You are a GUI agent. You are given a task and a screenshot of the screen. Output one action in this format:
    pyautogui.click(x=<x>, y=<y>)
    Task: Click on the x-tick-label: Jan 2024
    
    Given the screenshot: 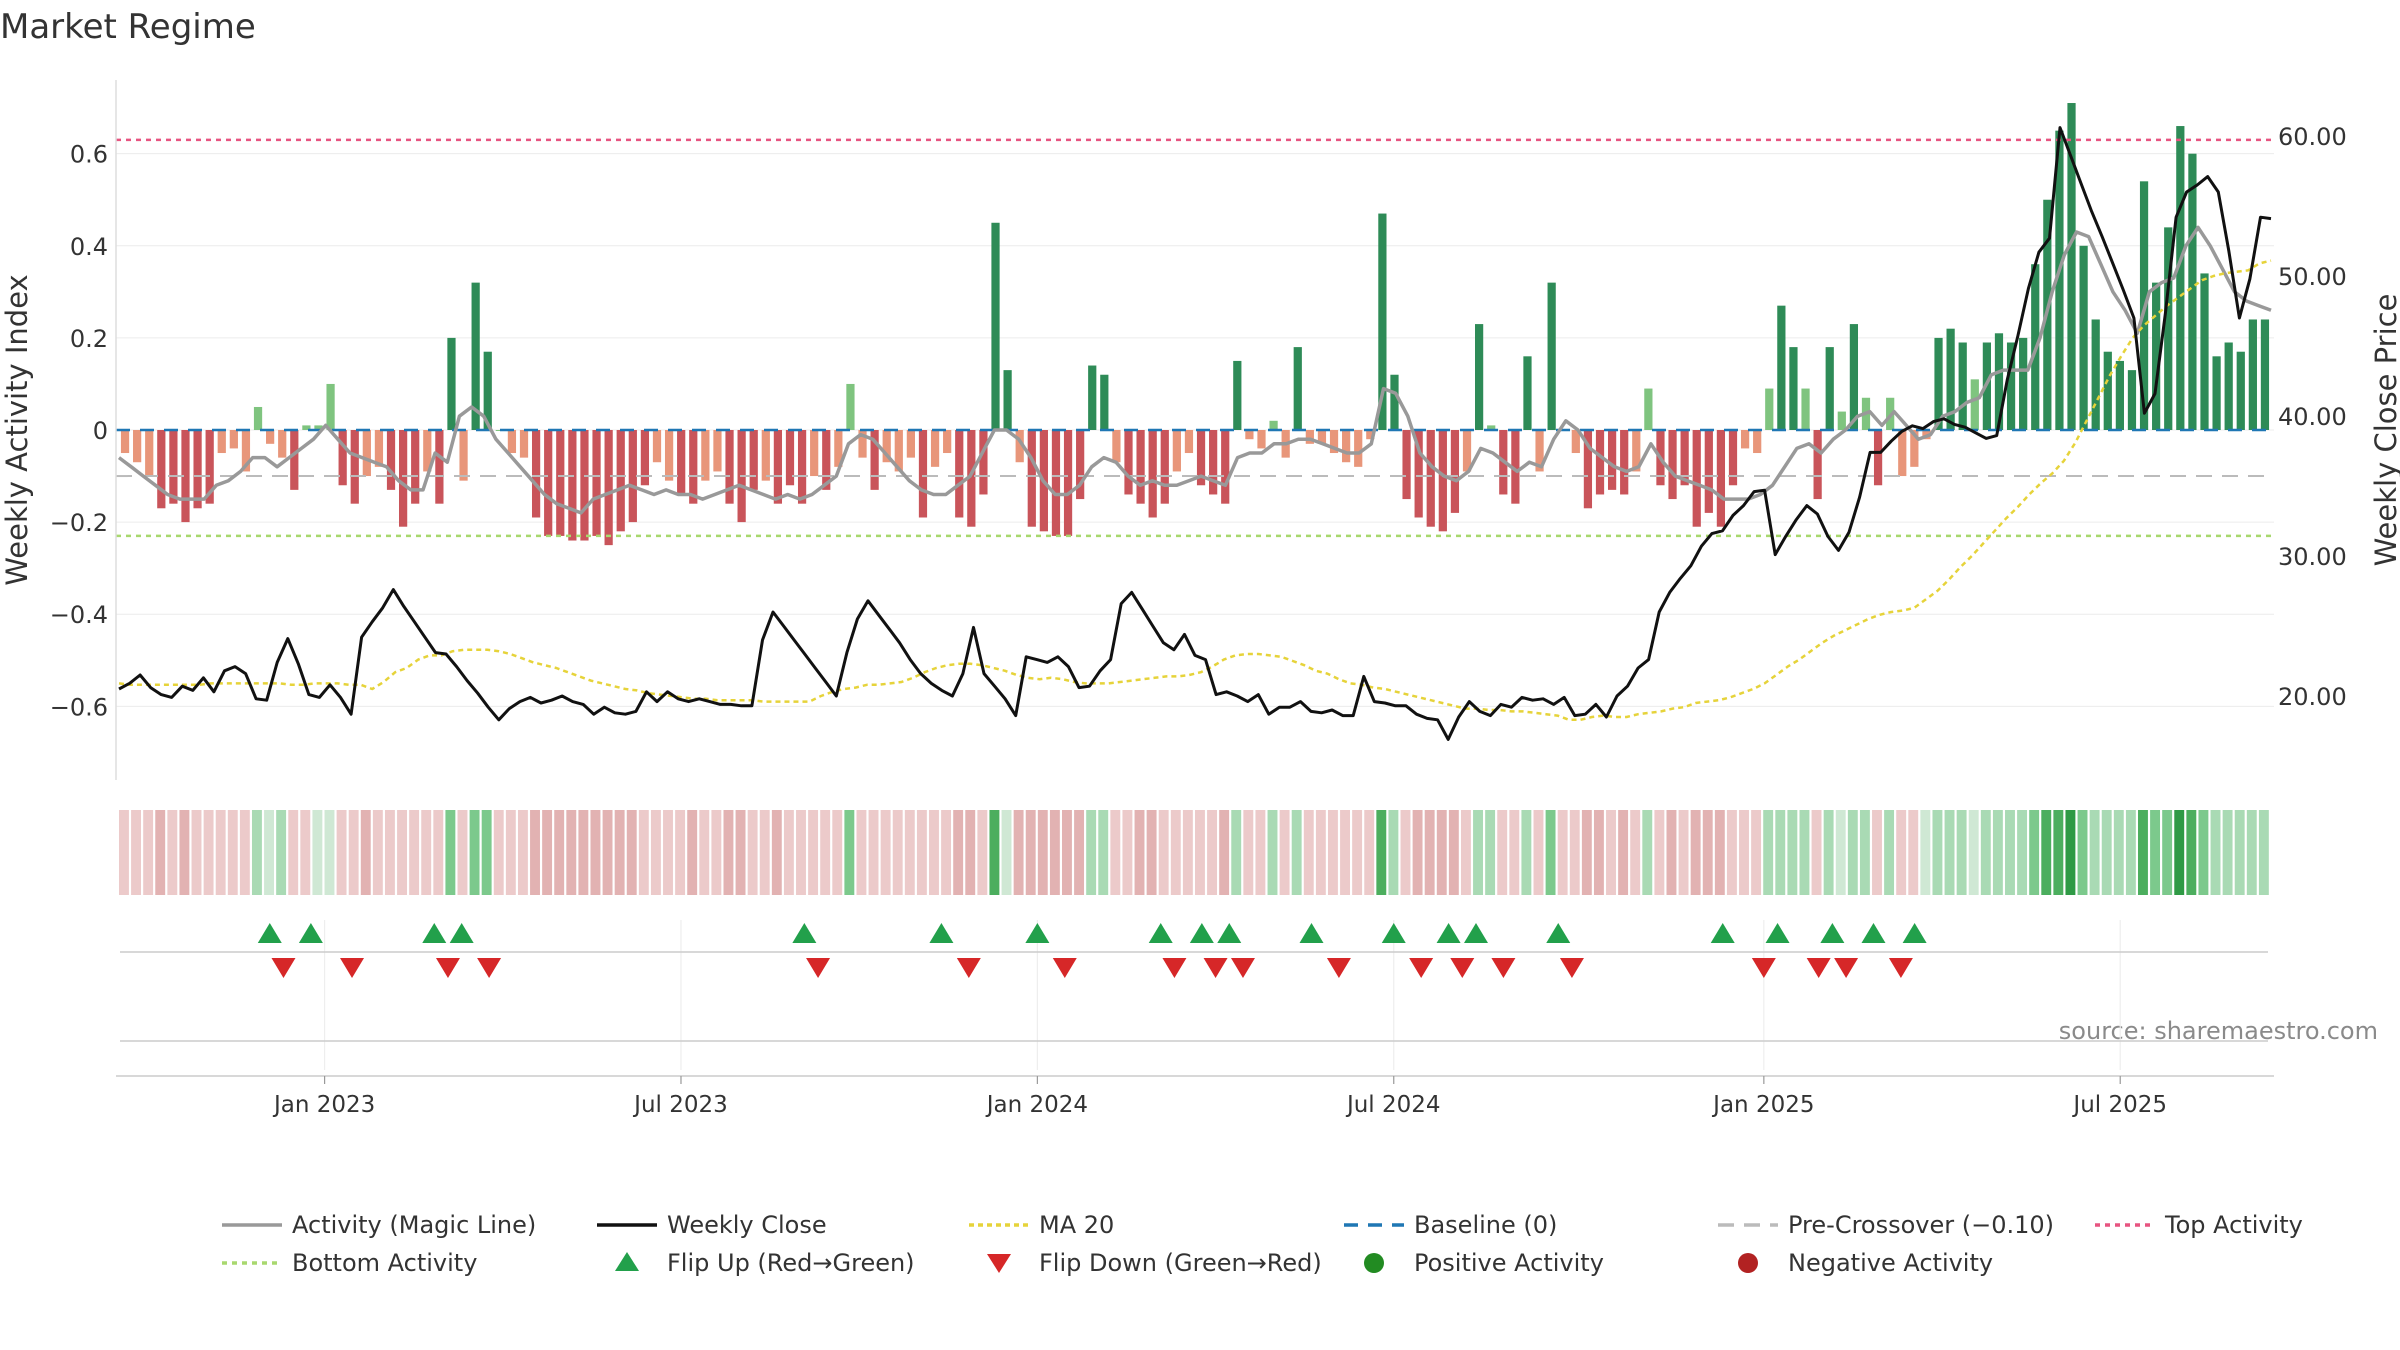 What is the action you would take?
    pyautogui.click(x=1036, y=1105)
    